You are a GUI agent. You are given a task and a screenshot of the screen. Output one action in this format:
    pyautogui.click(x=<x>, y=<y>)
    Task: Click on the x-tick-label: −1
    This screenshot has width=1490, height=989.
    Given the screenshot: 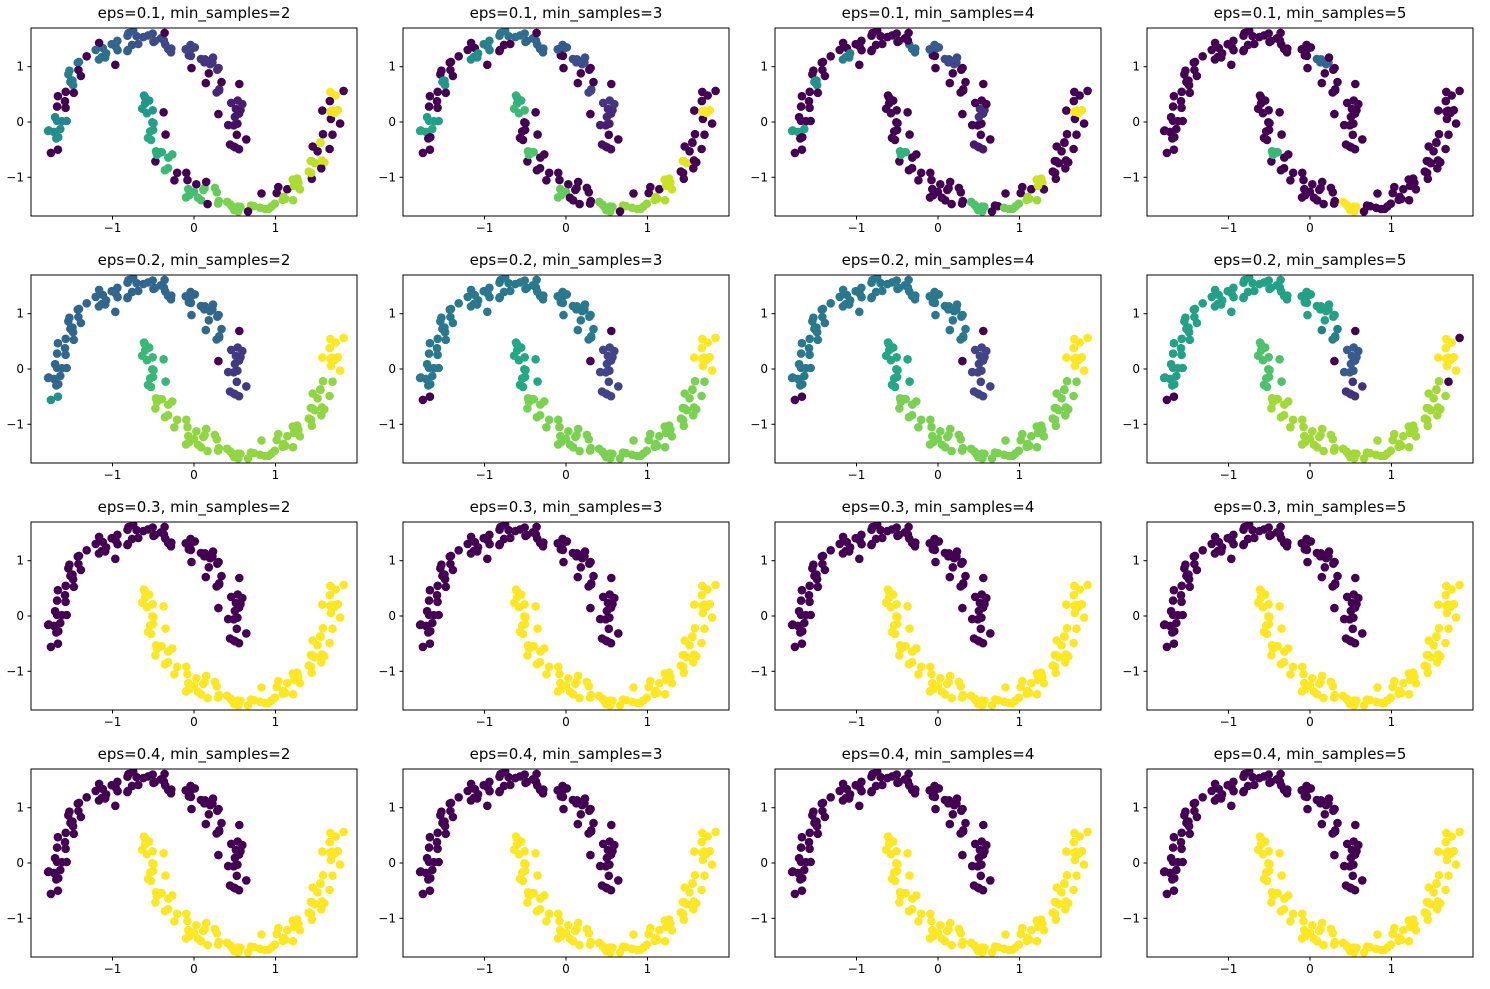 What is the action you would take?
    pyautogui.click(x=1229, y=969)
    